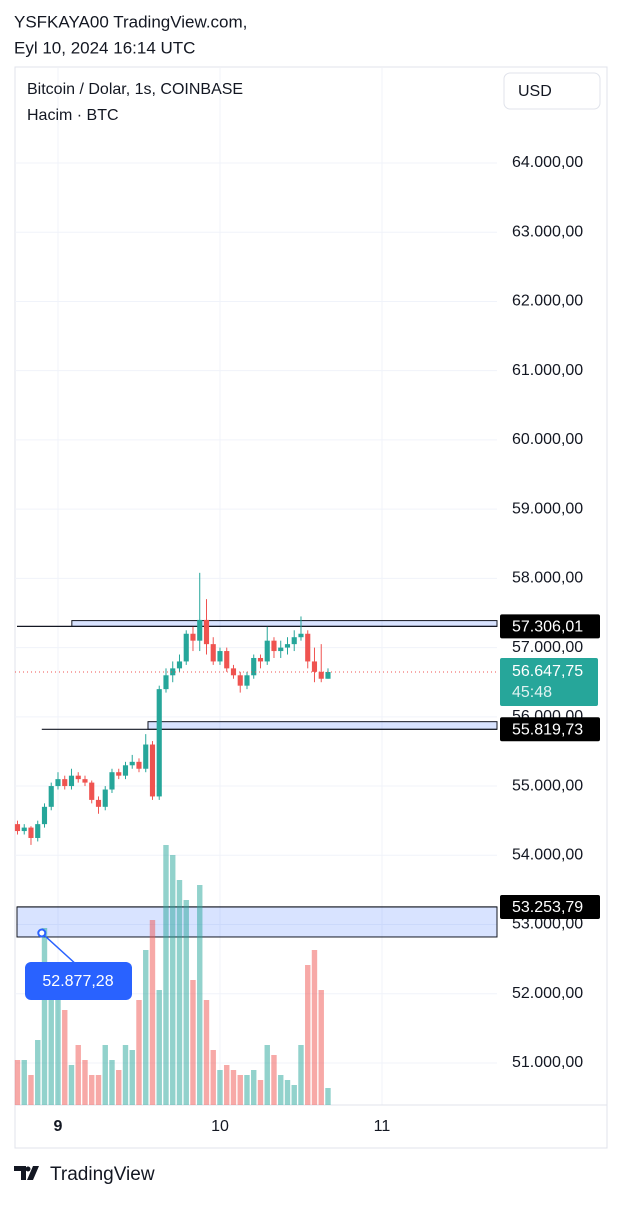 The width and height of the screenshot is (622, 1205). What do you see at coordinates (547, 993) in the screenshot?
I see `y-tick-label: 52.000,00` at bounding box center [547, 993].